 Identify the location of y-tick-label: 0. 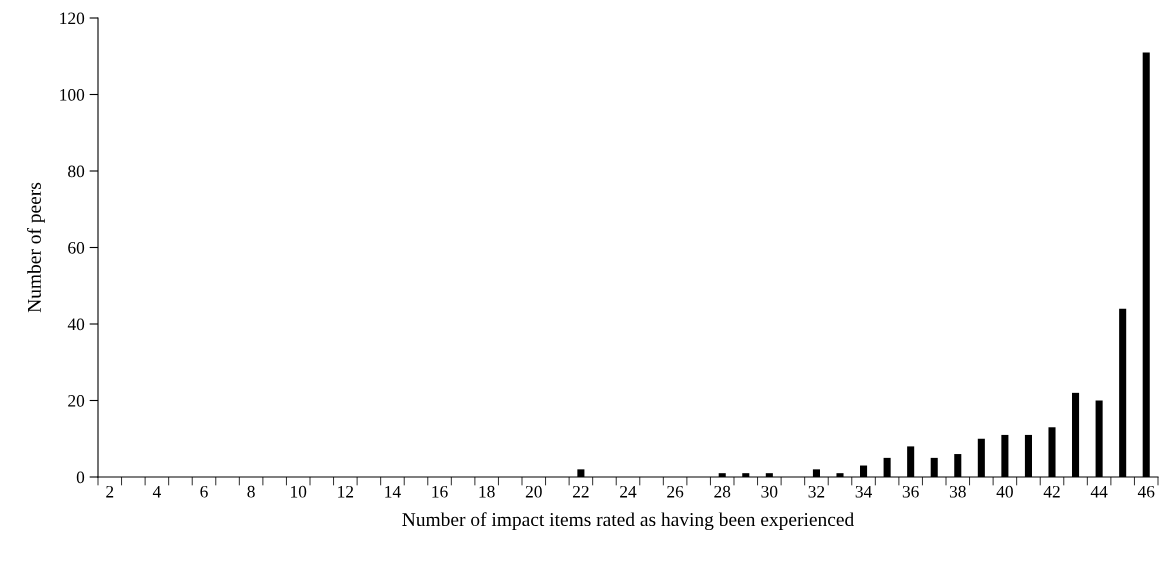
(80, 477).